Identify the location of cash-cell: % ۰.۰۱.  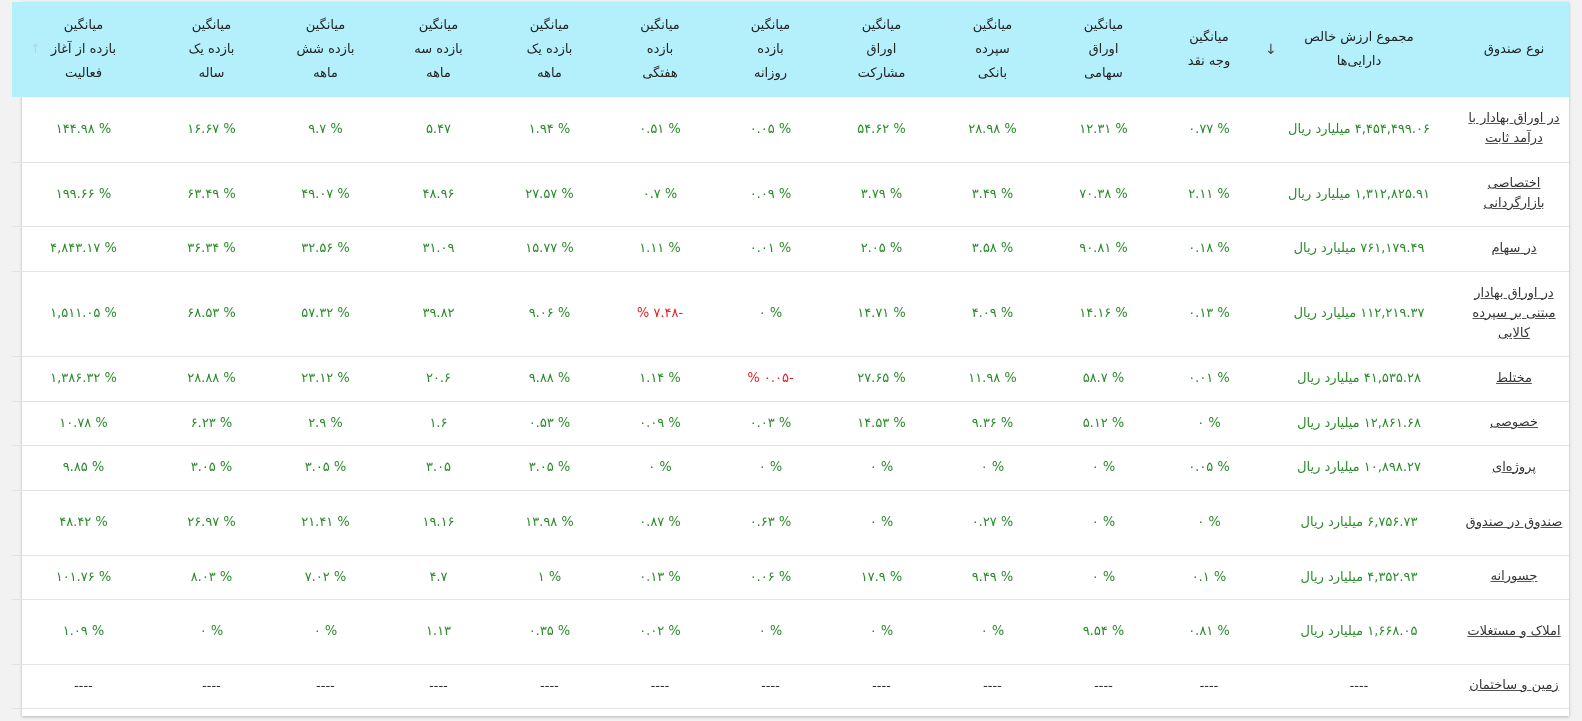
(1209, 379).